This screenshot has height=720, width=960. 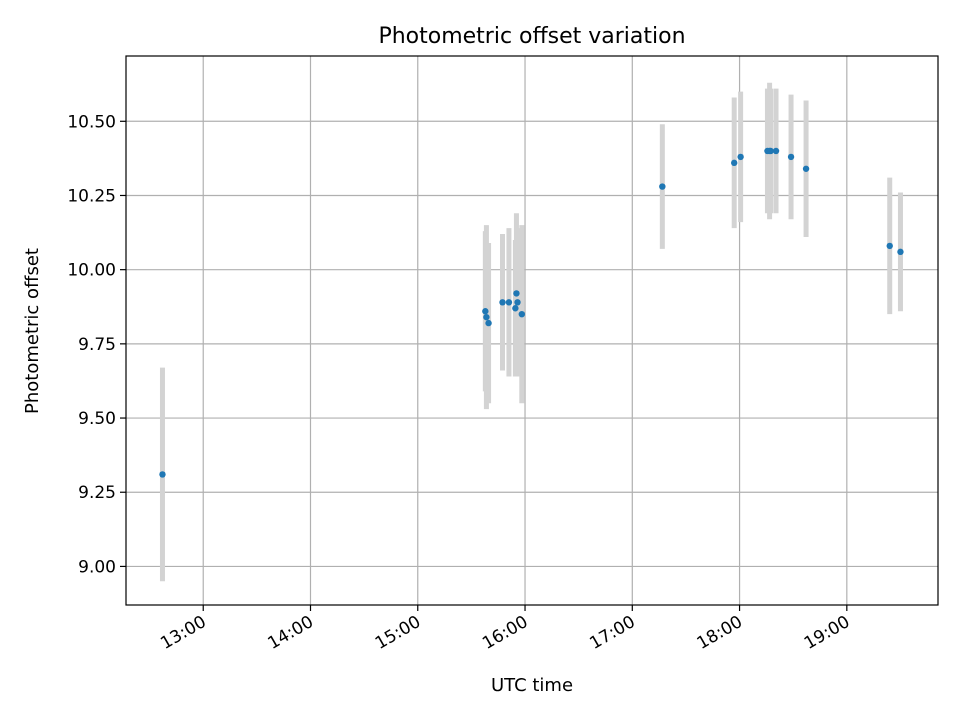 I want to click on y-tick-label: 10.50, so click(x=91, y=122).